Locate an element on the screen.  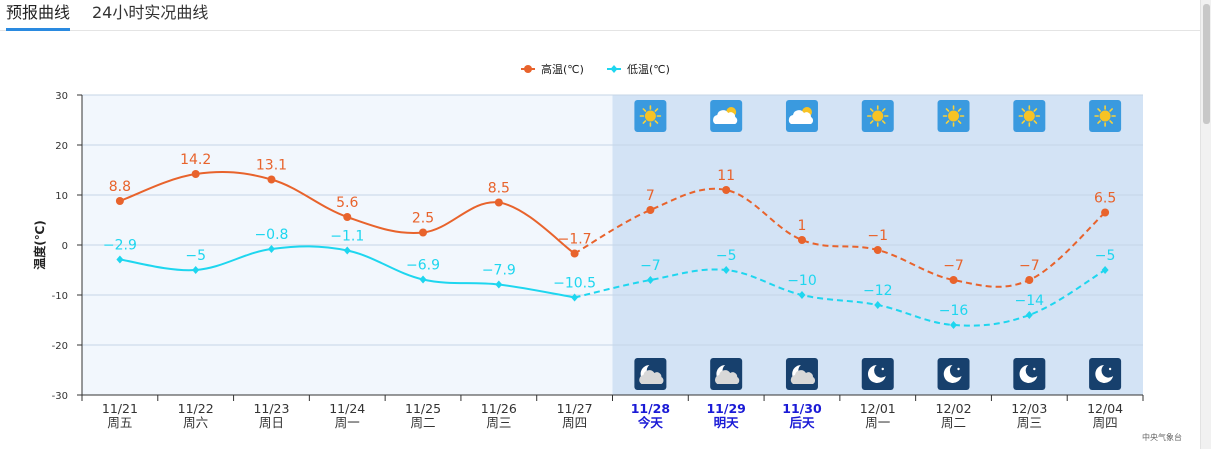
x-tick-label-date: 11/24 is located at coordinates (347, 408).